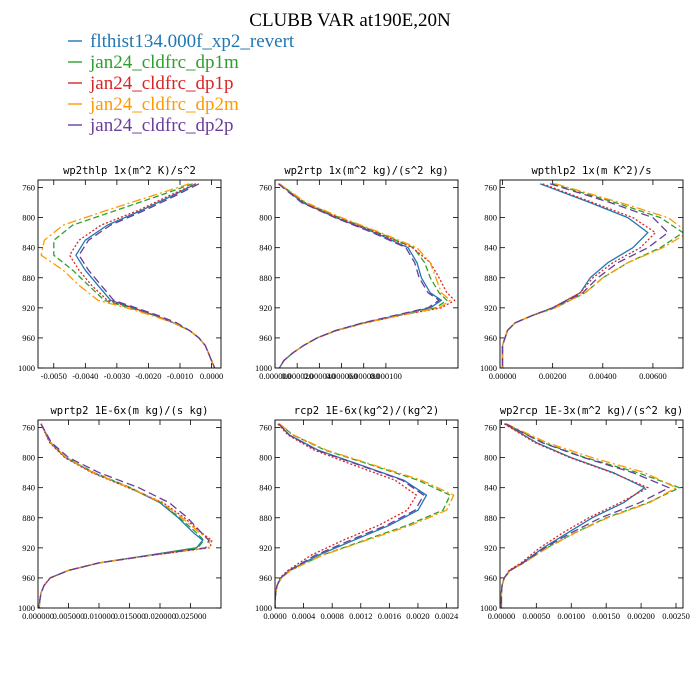  I want to click on x-tick-label: -0.0020, so click(148, 376).